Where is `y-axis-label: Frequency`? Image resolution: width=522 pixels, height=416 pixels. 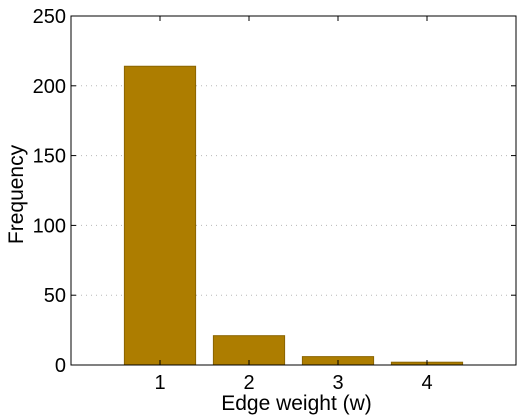 y-axis-label: Frequency is located at coordinates (16, 194).